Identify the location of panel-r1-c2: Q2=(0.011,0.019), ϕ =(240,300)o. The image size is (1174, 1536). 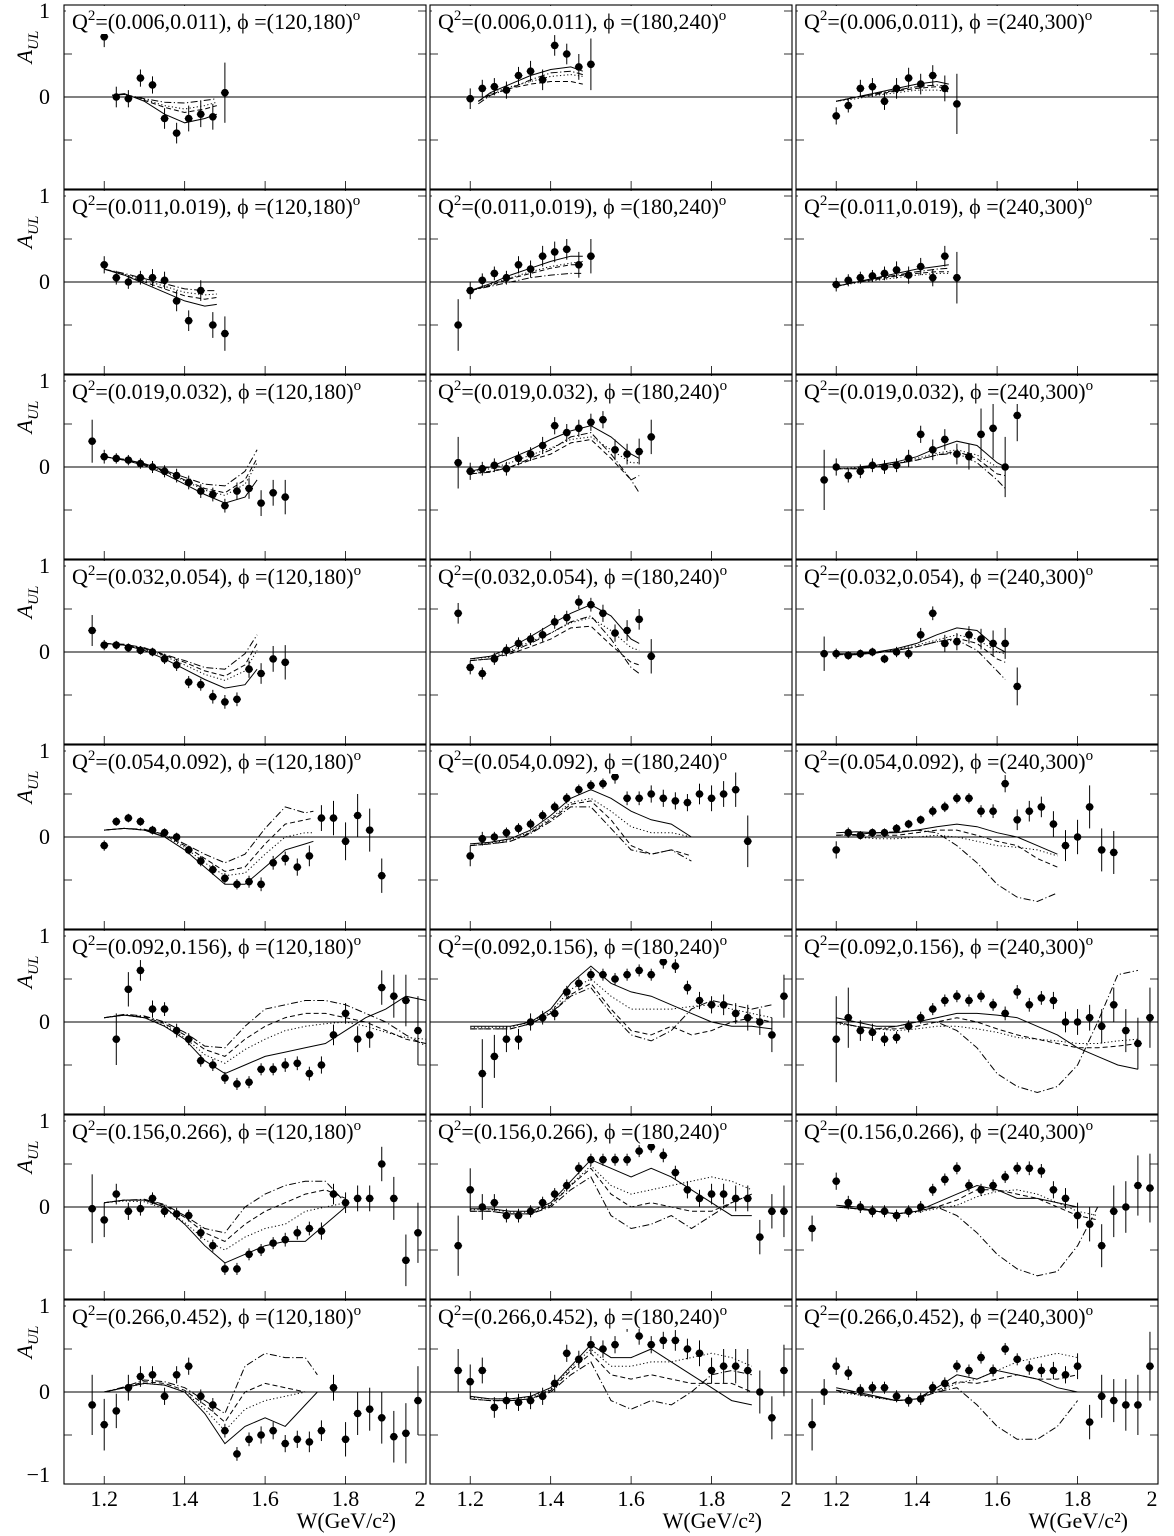
(977, 282).